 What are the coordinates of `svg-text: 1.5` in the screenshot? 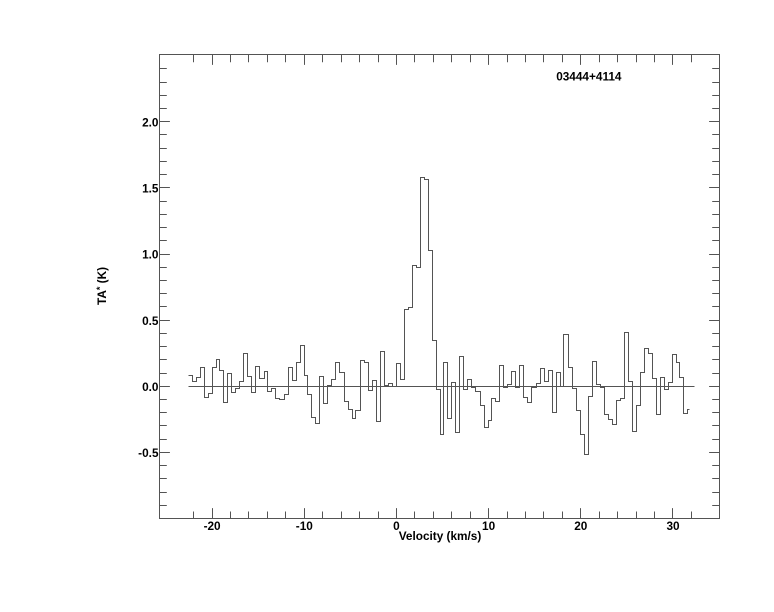 It's located at (150, 189).